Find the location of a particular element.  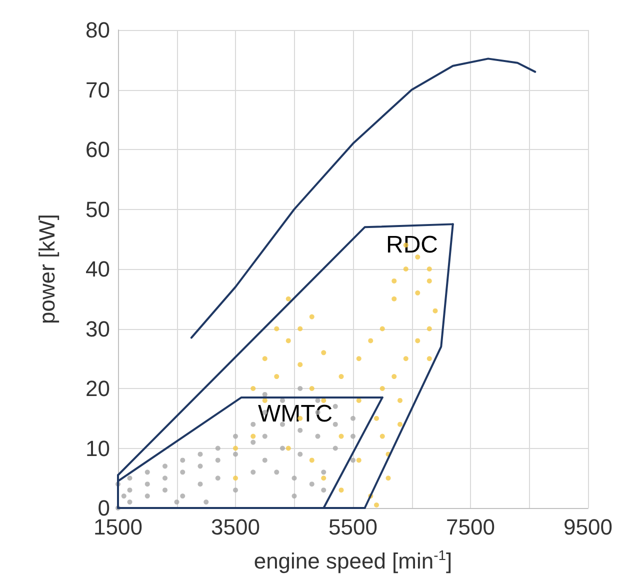

y-tick-label: 40 is located at coordinates (98, 269).